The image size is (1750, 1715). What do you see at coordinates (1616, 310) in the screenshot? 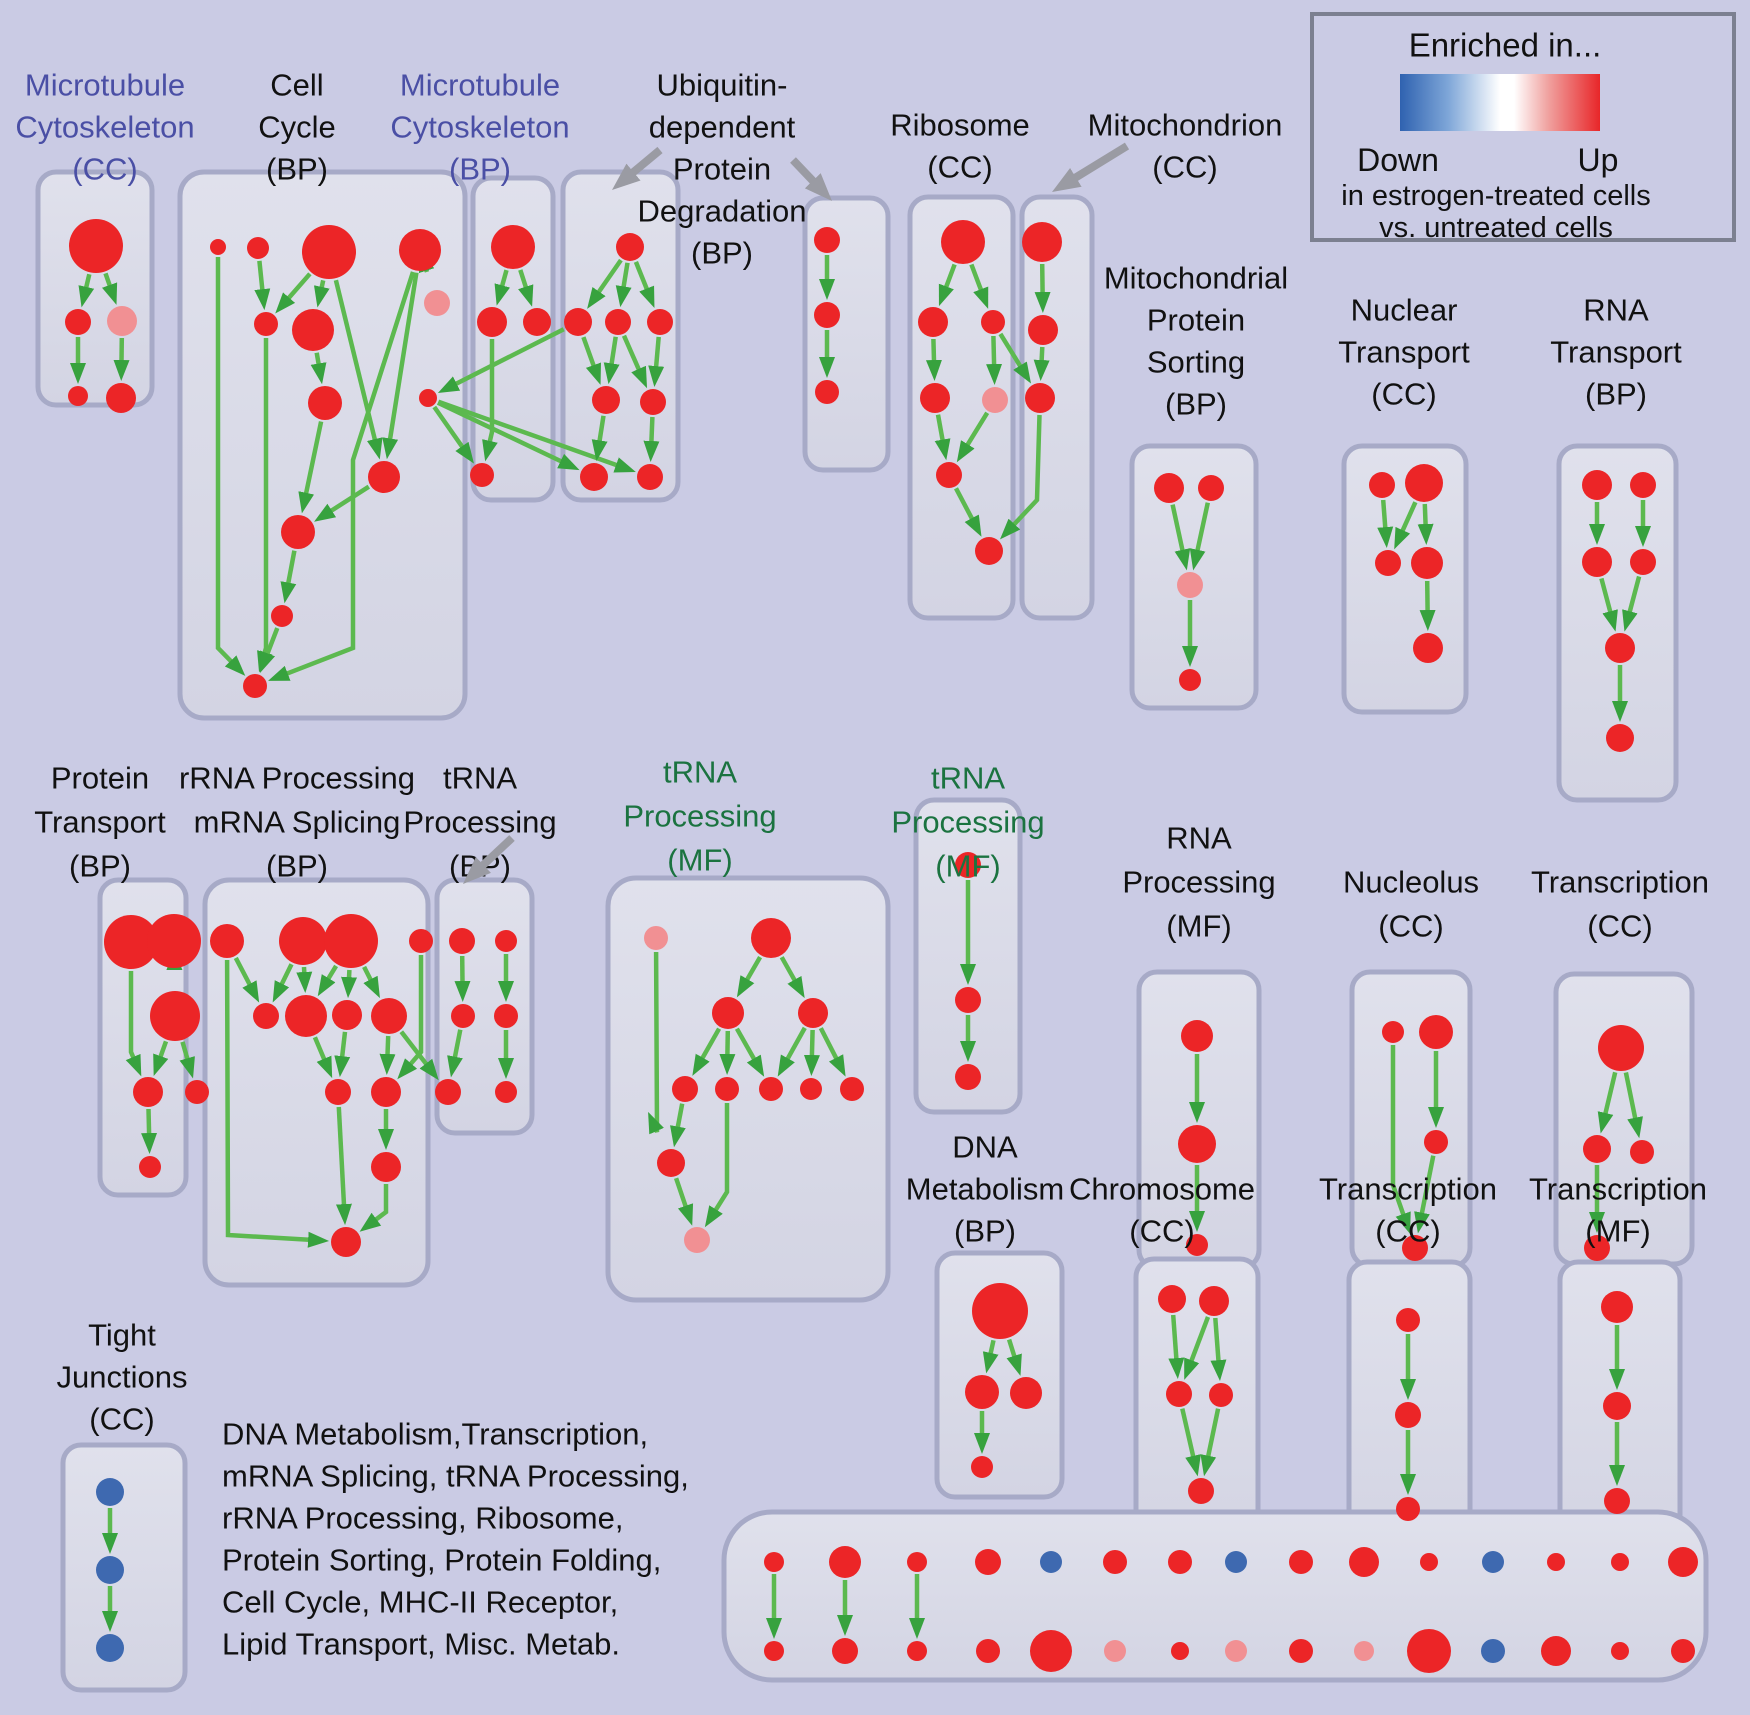
I see `cluster-label-rna-transport: RNA` at bounding box center [1616, 310].